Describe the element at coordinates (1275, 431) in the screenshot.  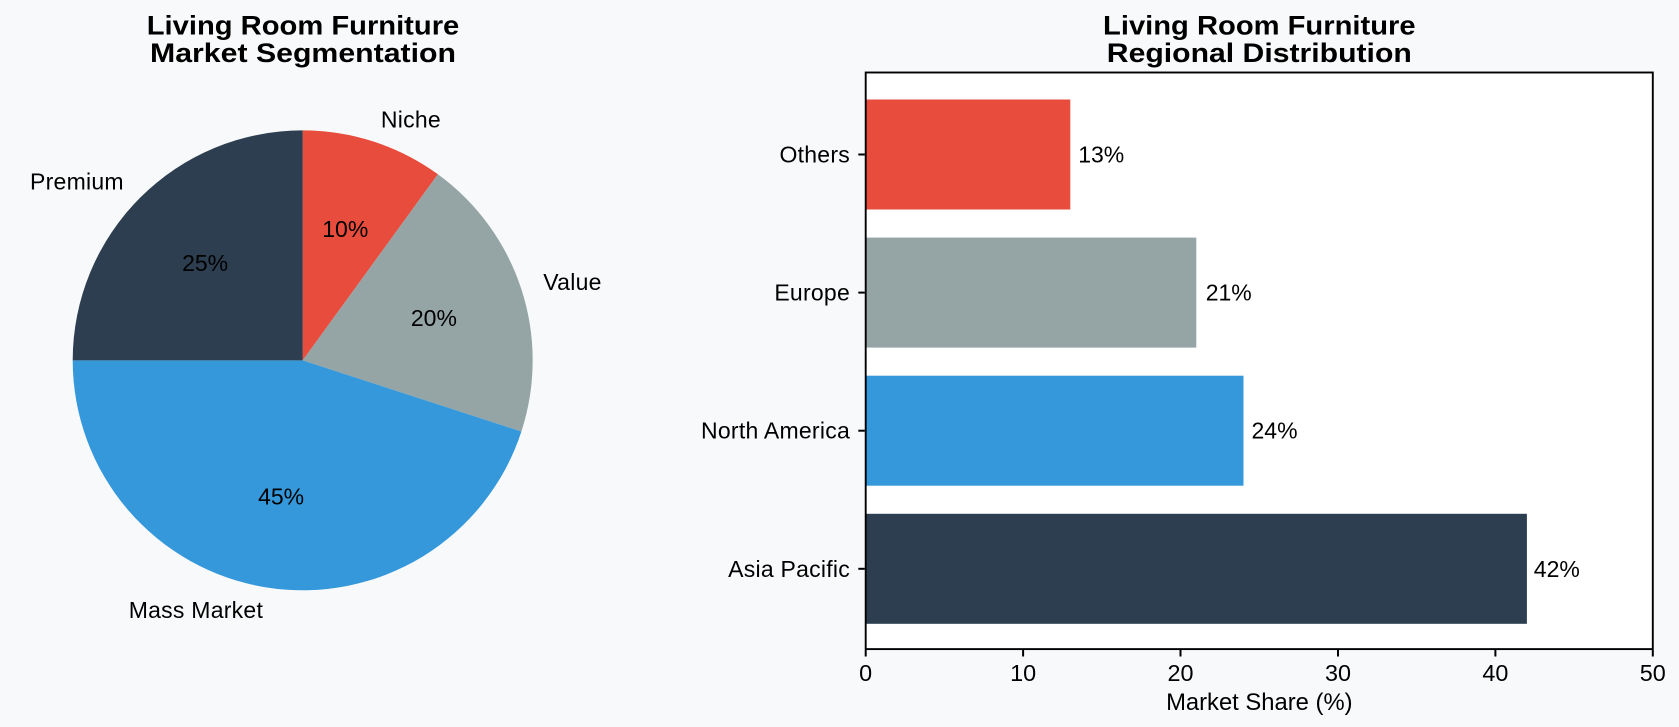
I see `svg-text: 24%` at that location.